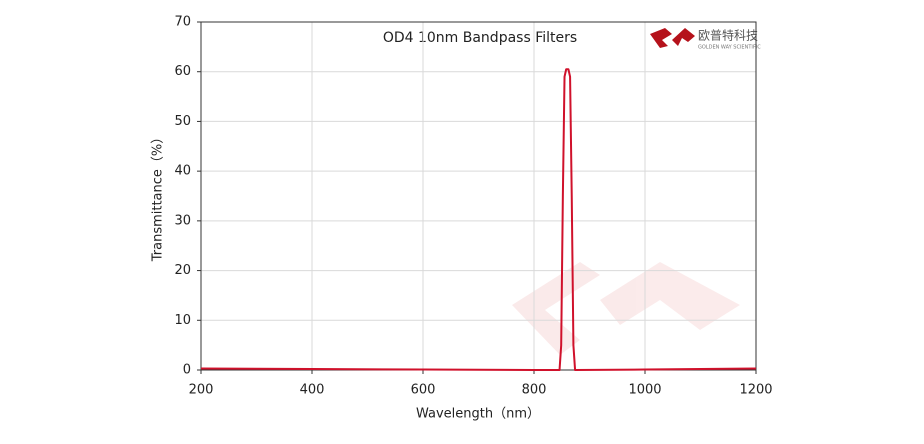 The image size is (924, 444). Describe the element at coordinates (158, 197) in the screenshot. I see `y-axis-label: Transmittance（%）` at that location.